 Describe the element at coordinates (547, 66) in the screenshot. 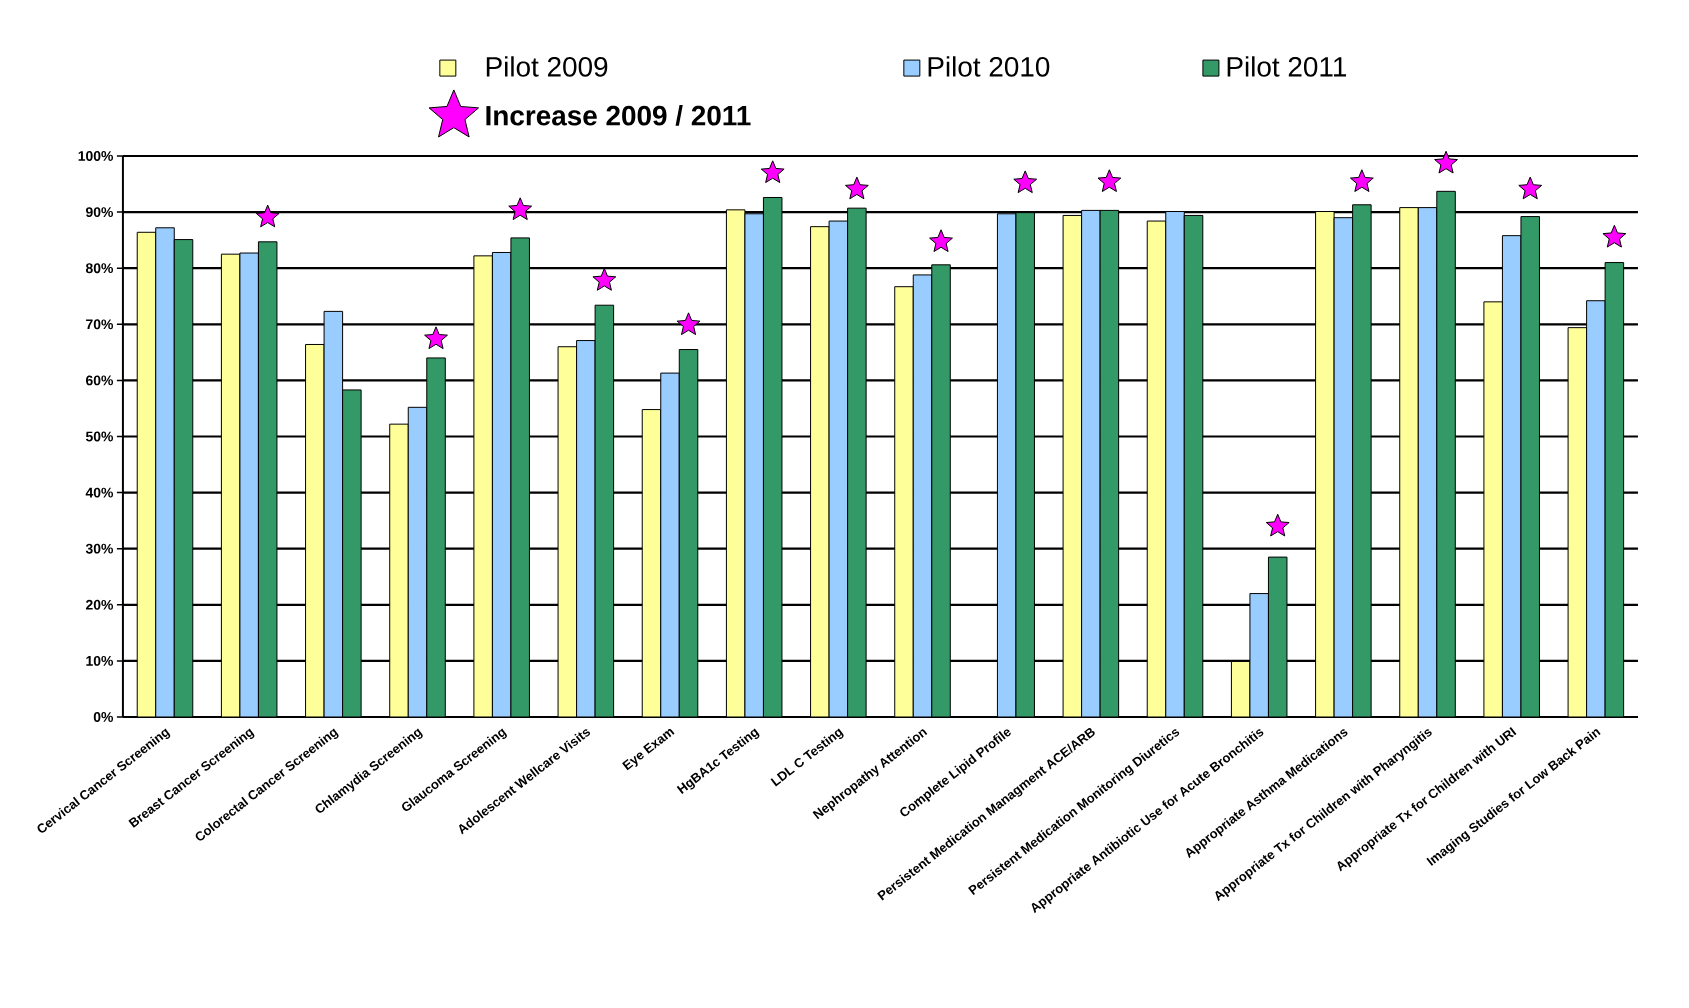

I see `legend-label: Pilot 2009` at that location.